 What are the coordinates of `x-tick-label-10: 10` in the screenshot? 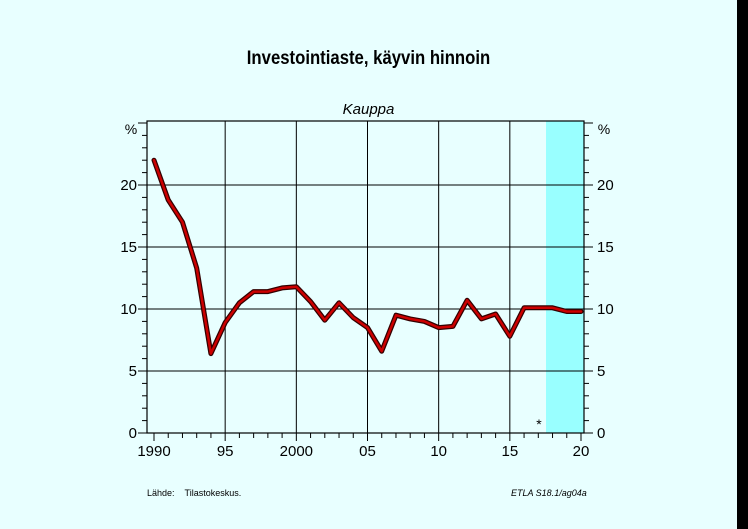 It's located at (438, 451).